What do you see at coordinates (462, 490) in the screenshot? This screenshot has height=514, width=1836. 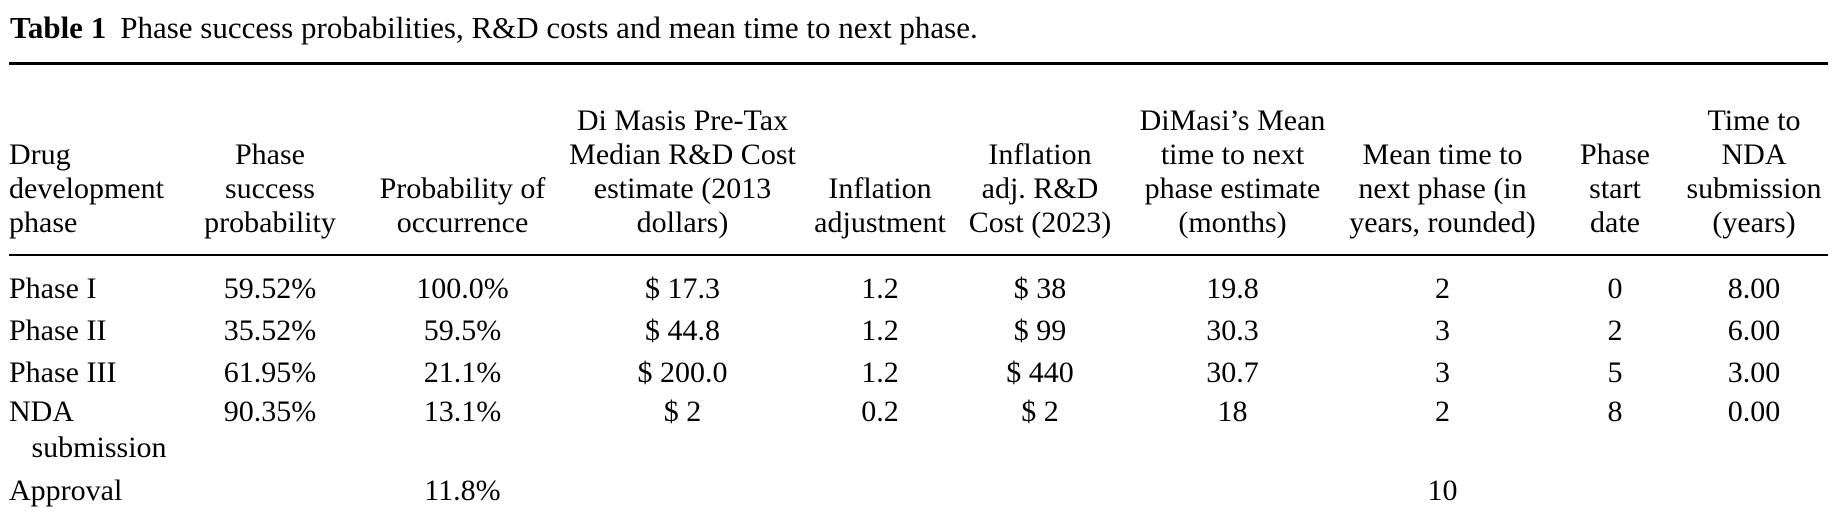 I see `table-cell-probability-of-occurrence: 11.8%` at bounding box center [462, 490].